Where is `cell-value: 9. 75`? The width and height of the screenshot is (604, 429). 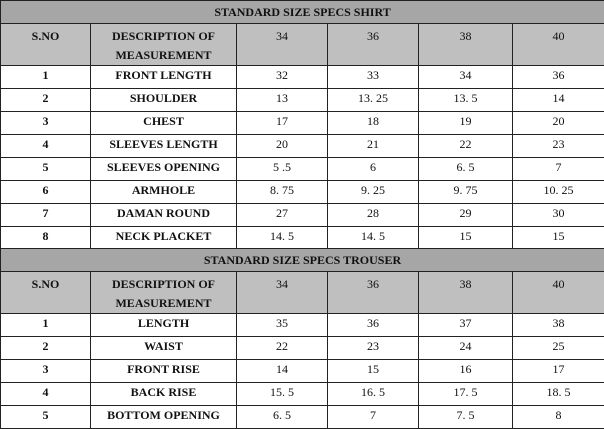 cell-value: 9. 75 is located at coordinates (466, 192).